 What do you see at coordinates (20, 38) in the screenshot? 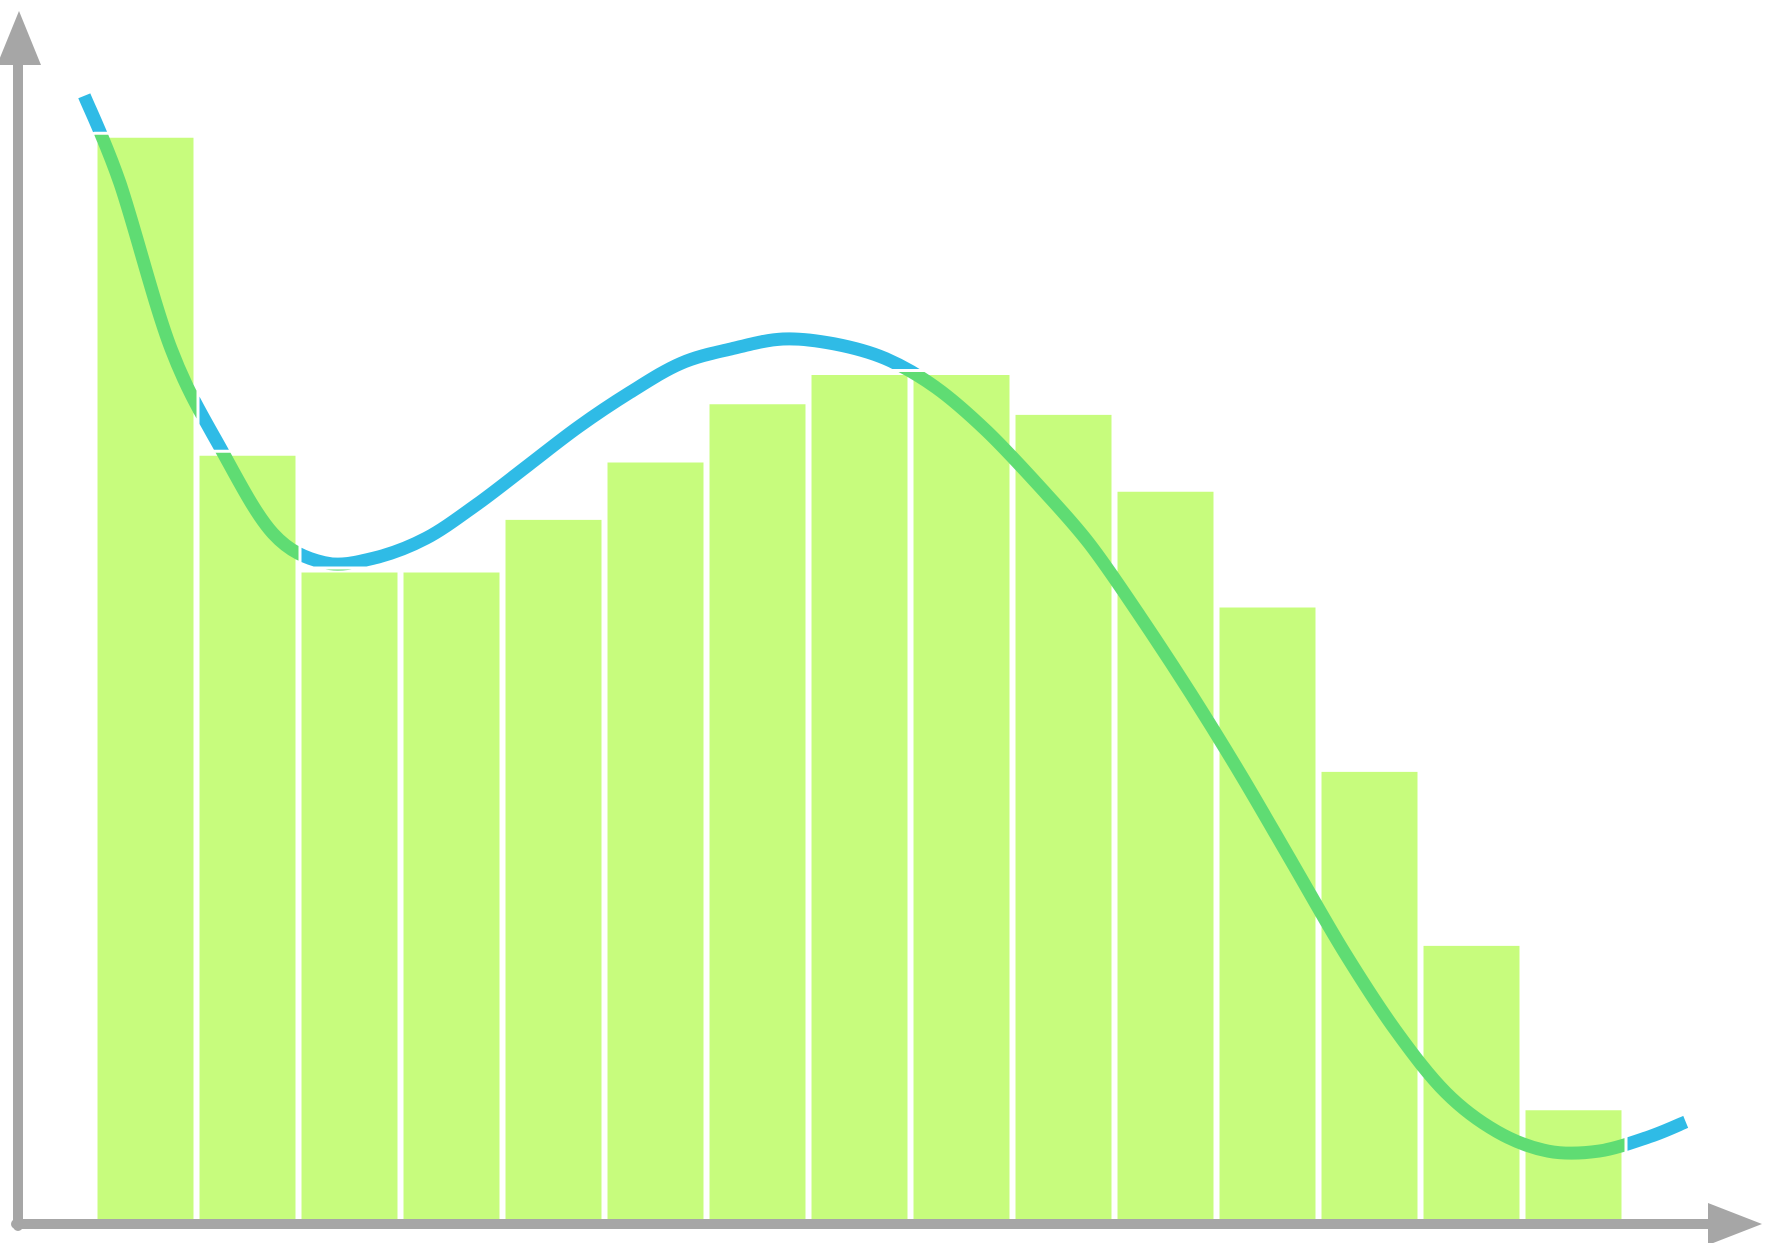
I see `y-axis-arrow` at bounding box center [20, 38].